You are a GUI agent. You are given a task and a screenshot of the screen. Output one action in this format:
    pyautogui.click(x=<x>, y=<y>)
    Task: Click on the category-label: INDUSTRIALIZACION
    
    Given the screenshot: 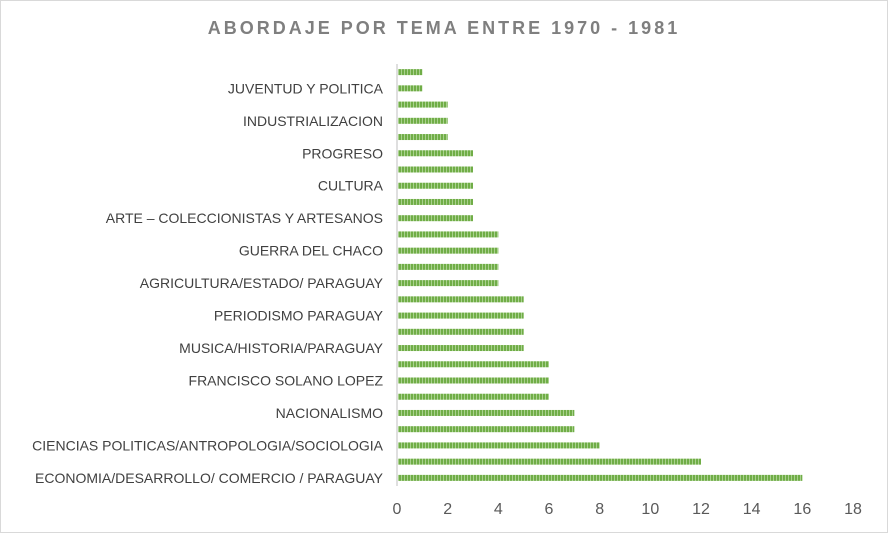 What is the action you would take?
    pyautogui.click(x=313, y=121)
    